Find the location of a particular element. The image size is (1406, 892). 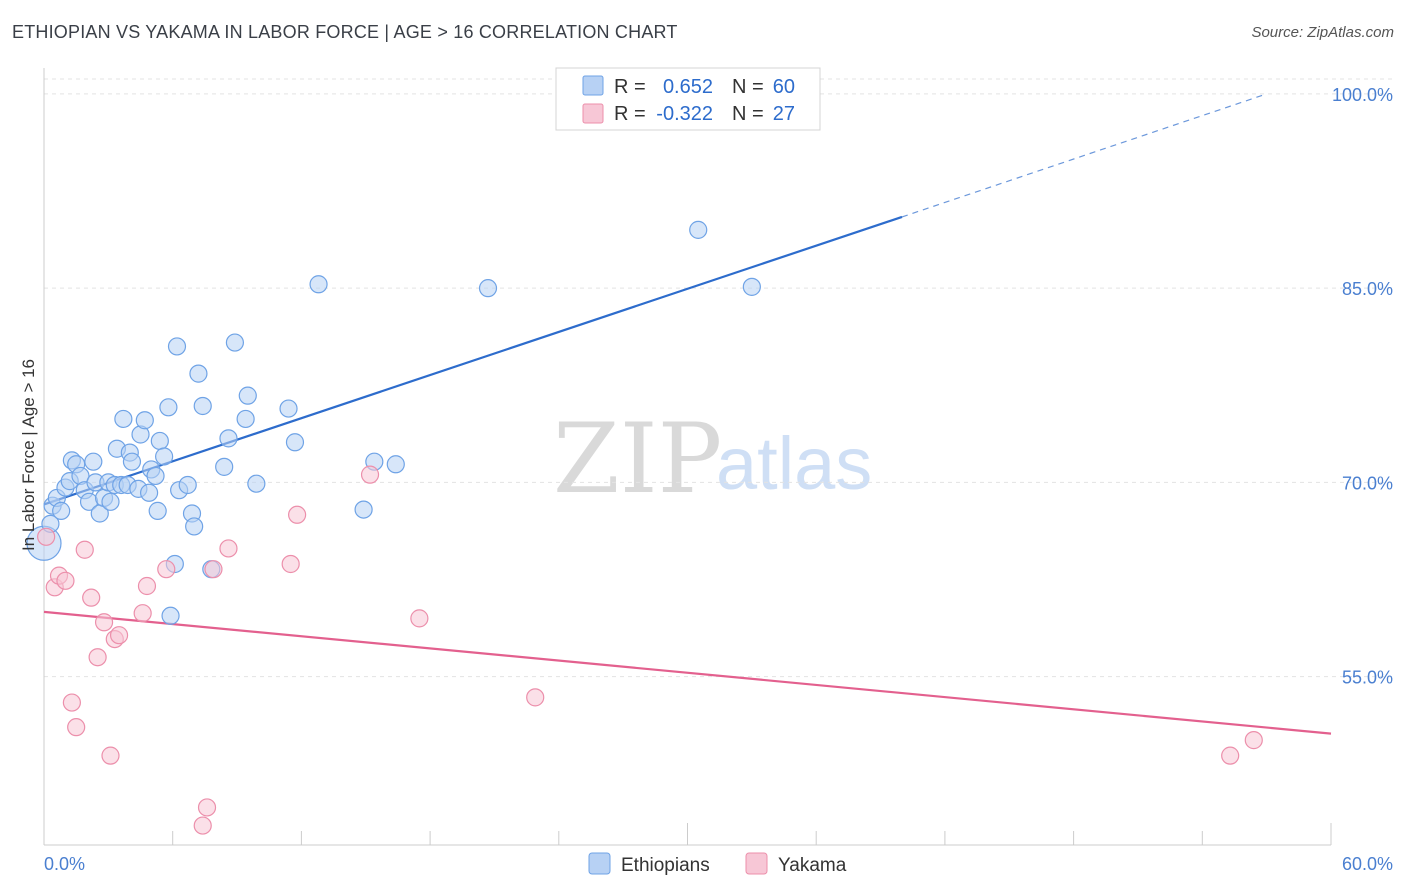

y-axis-title: In Labor Force | Age > 16 is located at coordinates (28, 455).